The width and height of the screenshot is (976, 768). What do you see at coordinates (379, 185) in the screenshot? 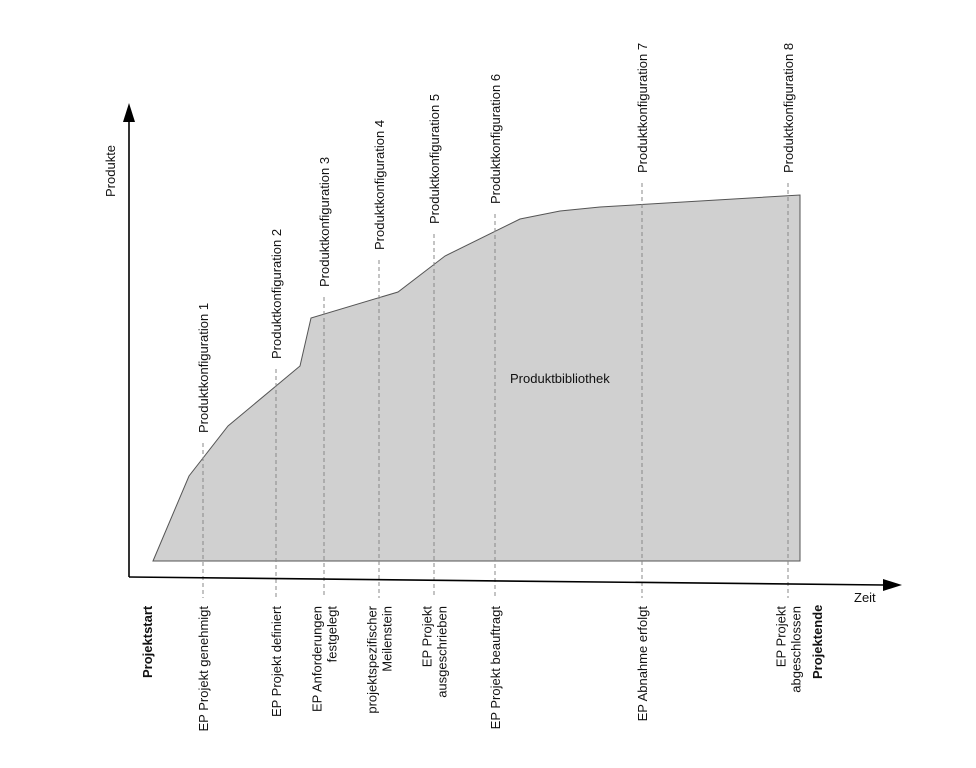
I see `config-label-4: Produktkonfiguration 4` at bounding box center [379, 185].